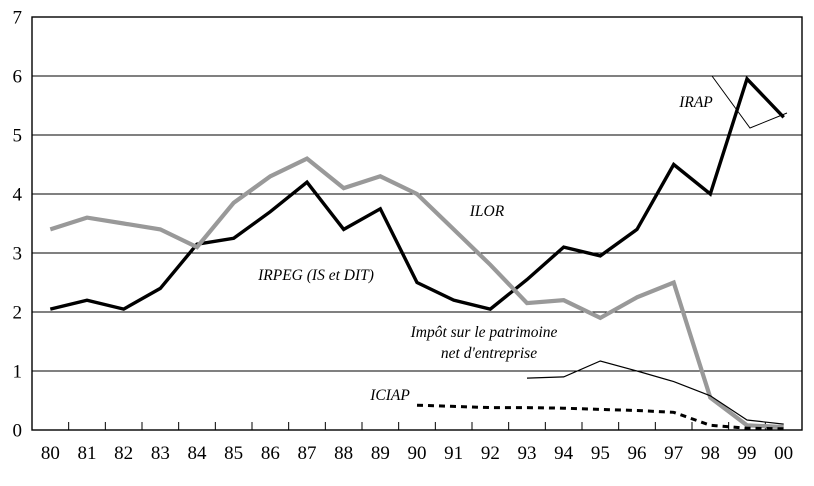 Image resolution: width=814 pixels, height=486 pixels. What do you see at coordinates (123, 453) in the screenshot?
I see `x-axis-label: 82` at bounding box center [123, 453].